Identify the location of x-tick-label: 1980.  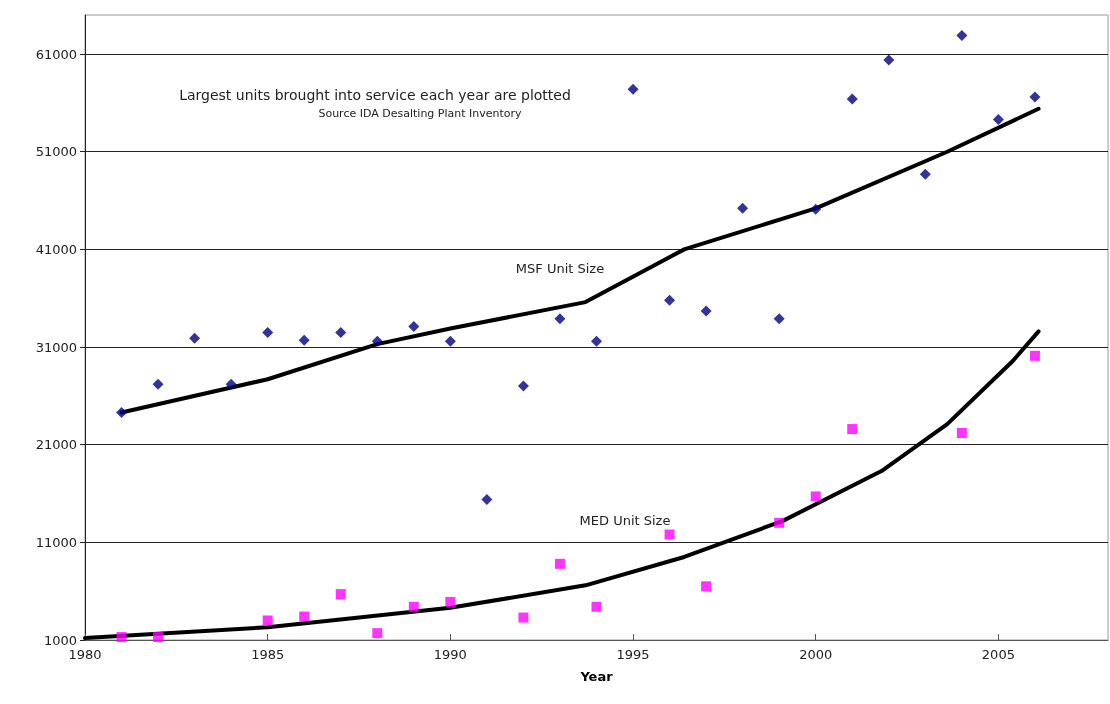
(85, 654).